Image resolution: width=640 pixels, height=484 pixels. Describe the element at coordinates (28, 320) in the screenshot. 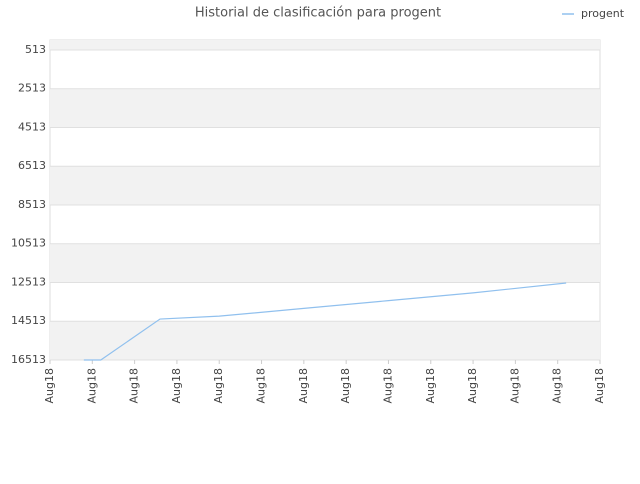

I see `y-tick-label: 14513` at that location.